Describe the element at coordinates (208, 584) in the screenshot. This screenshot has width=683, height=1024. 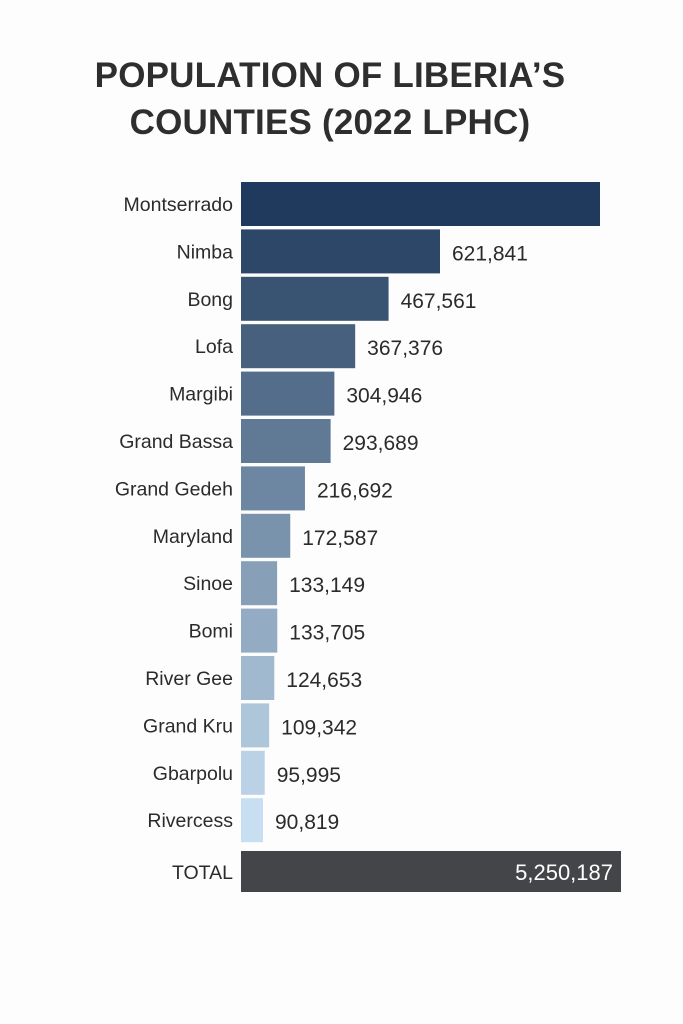
I see `category-label: Sinoe` at that location.